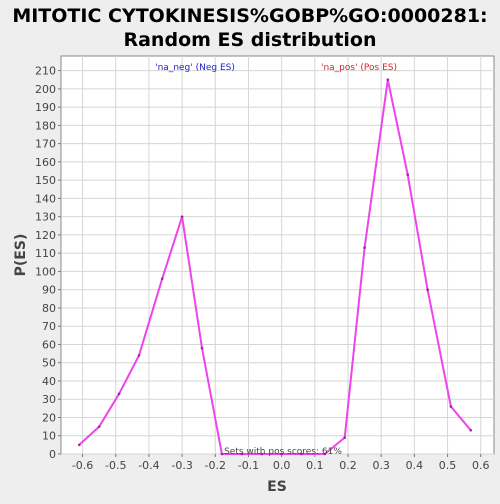 This screenshot has width=500, height=504. I want to click on y-tick-label: 40, so click(49, 381).